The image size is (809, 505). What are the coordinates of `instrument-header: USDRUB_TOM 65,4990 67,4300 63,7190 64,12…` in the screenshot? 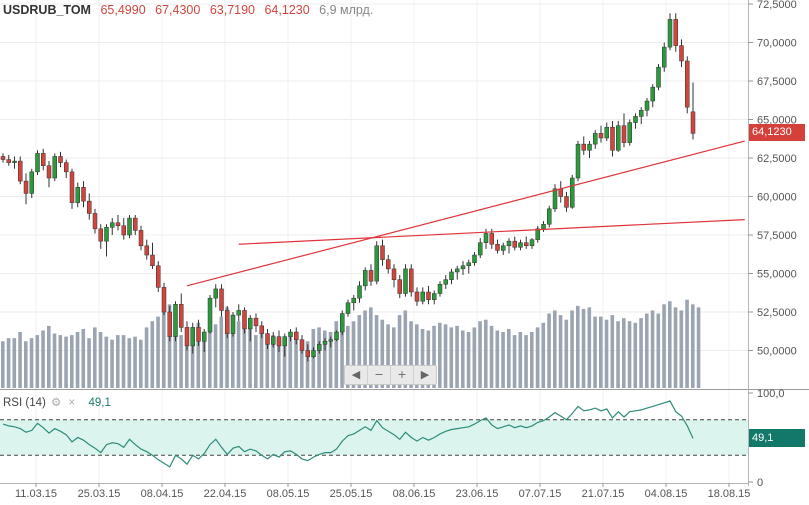 It's located at (188, 10).